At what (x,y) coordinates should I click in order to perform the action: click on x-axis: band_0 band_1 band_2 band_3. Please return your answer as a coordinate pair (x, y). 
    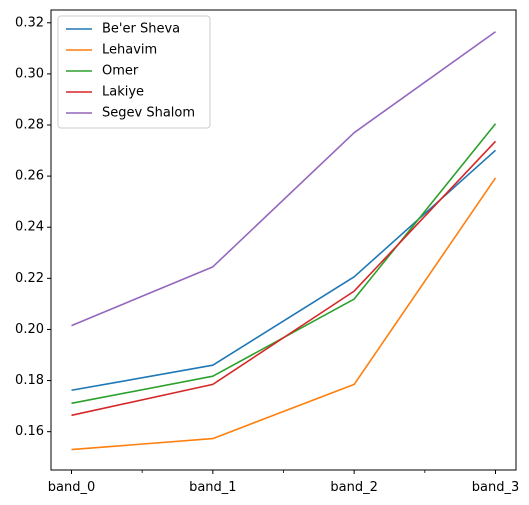
    Looking at the image, I should click on (283, 482).